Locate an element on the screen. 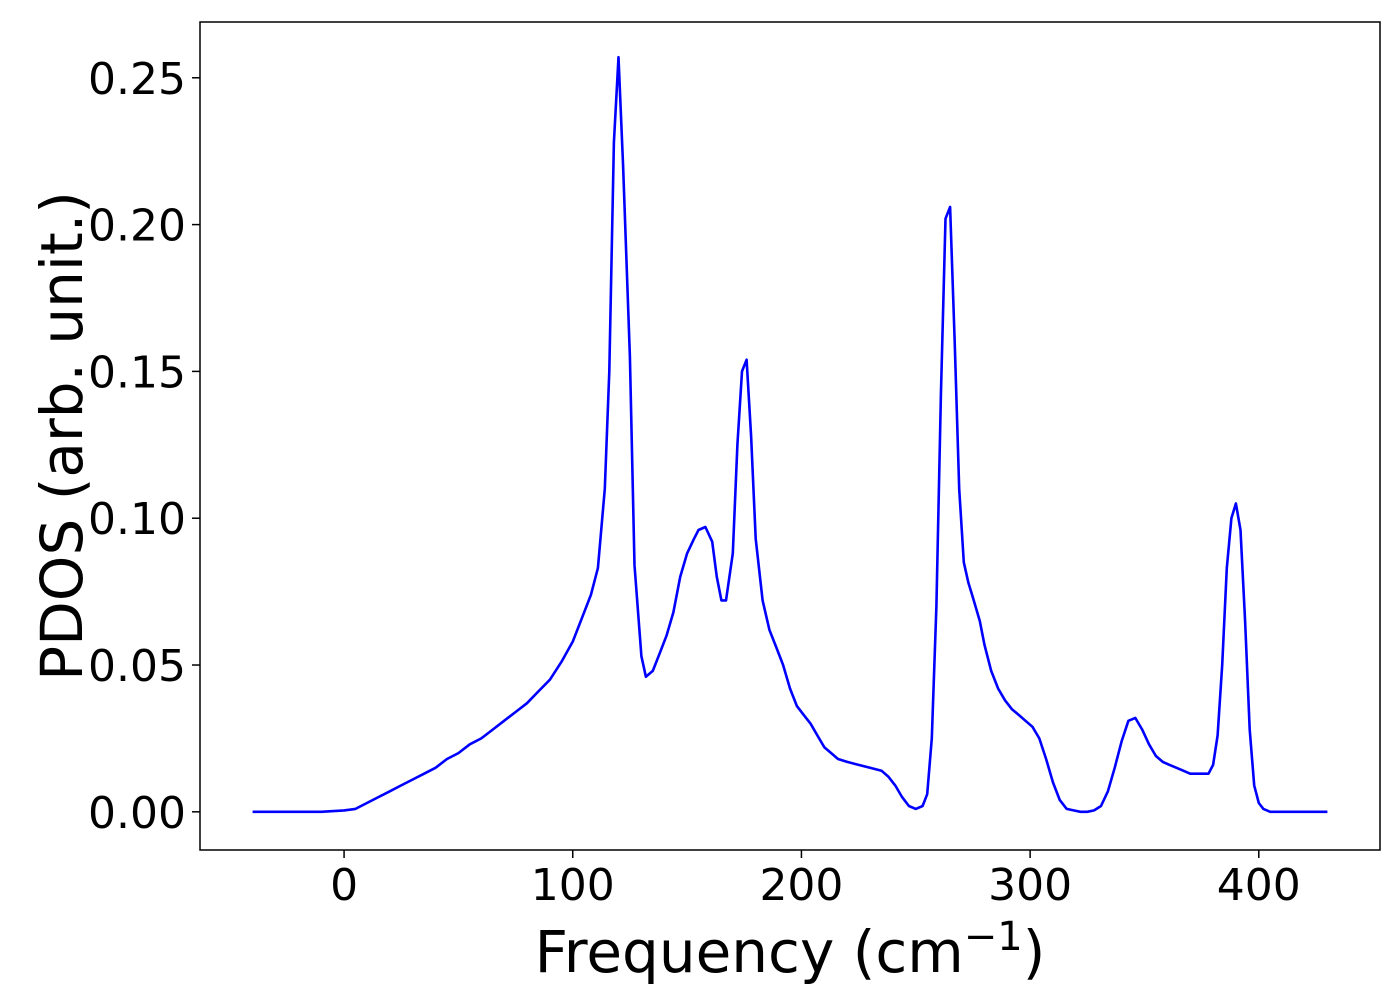 This screenshot has width=1400, height=1005. x-tick-label: 400 is located at coordinates (1259, 885).